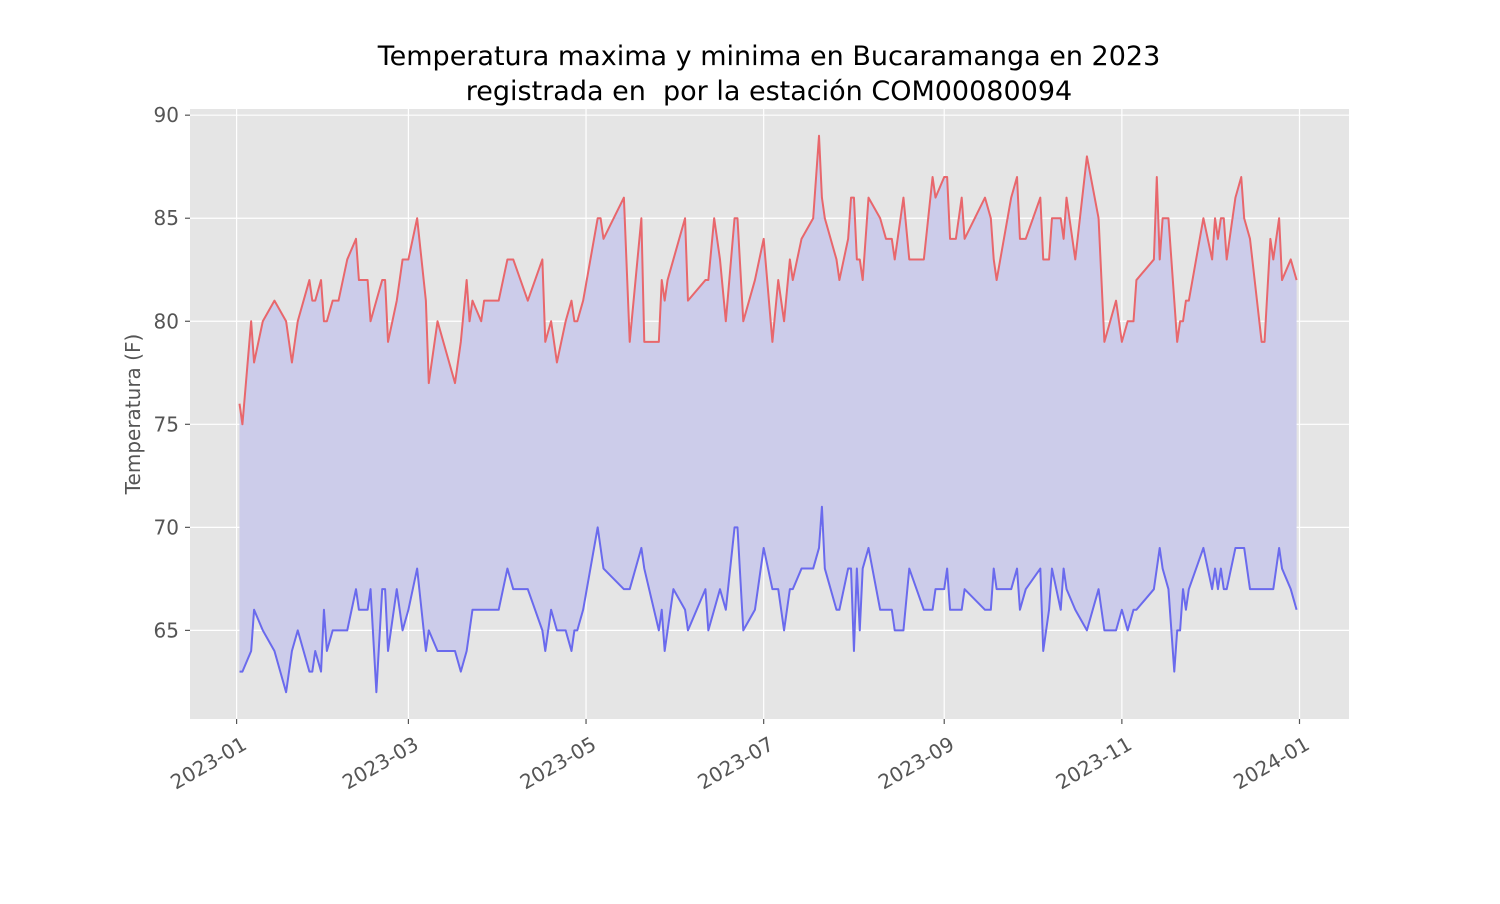 The height and width of the screenshot is (904, 1500). I want to click on x-tick-label: 2023-01, so click(208, 763).